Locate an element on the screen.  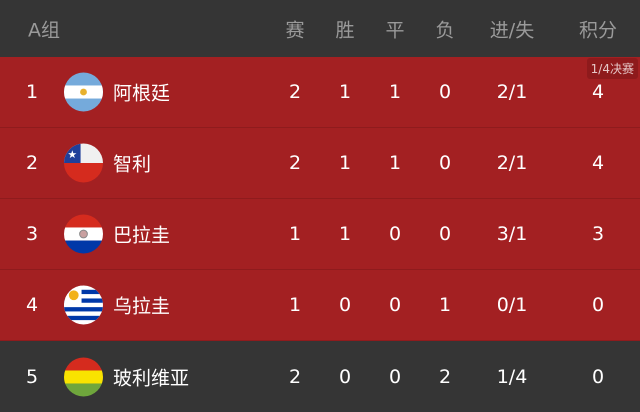
bolivia-flag-icon is located at coordinates (83, 376).